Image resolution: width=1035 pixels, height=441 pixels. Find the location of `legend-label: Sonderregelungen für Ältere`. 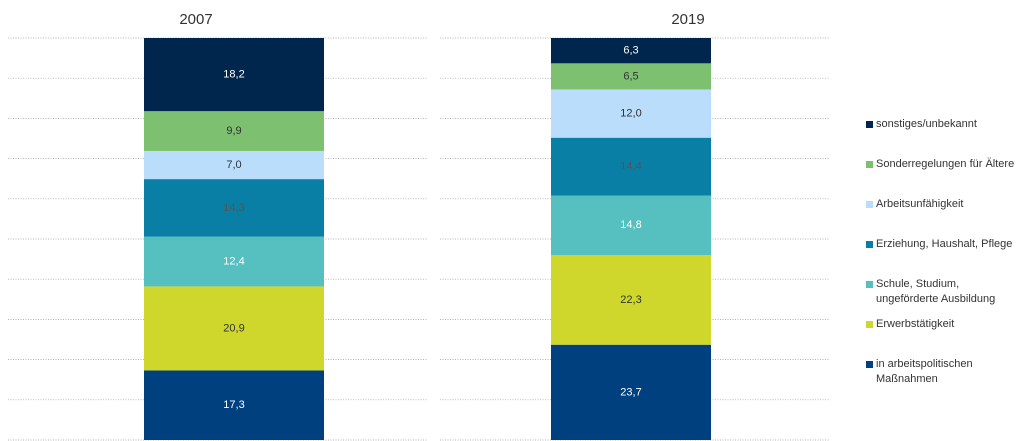

legend-label: Sonderregelungen für Ältere is located at coordinates (945, 164).